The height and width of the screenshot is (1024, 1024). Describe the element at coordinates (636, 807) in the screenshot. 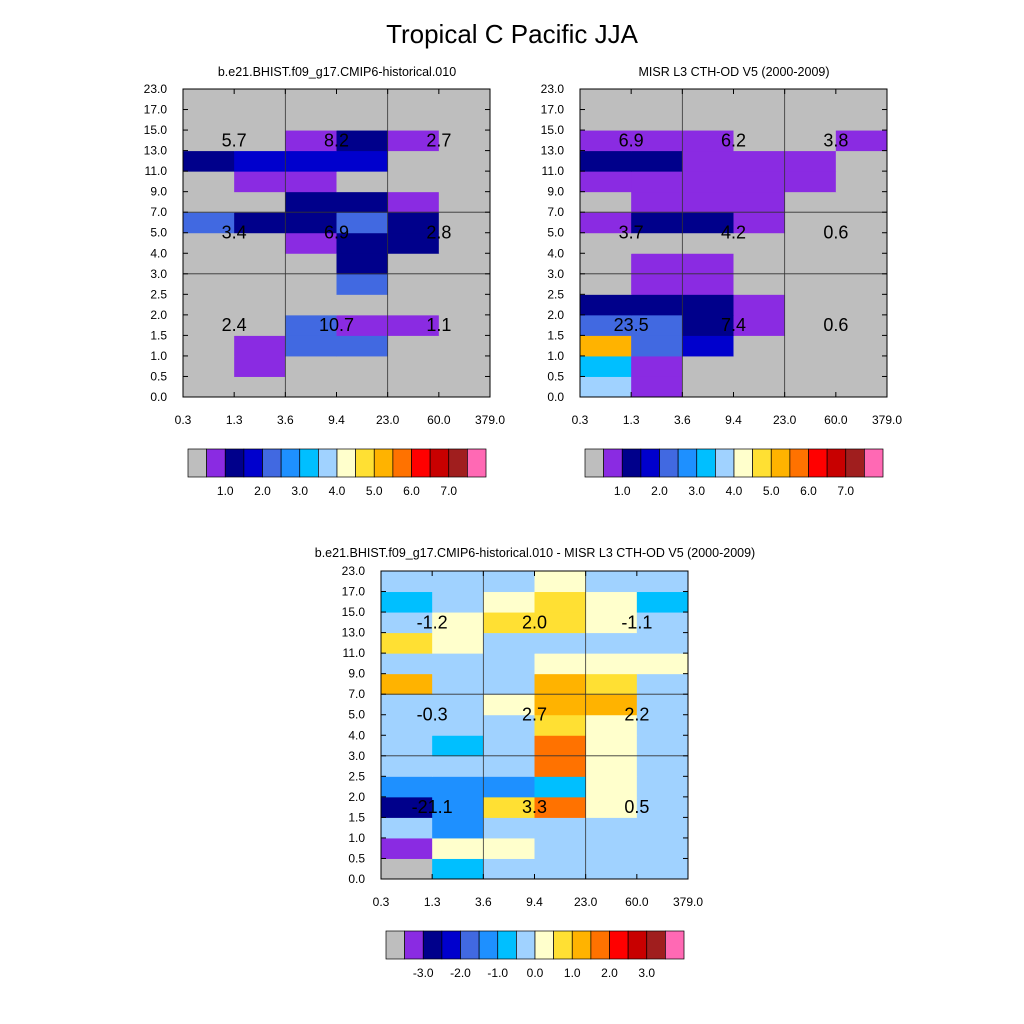

I see `cell-value-label: 0.5` at that location.